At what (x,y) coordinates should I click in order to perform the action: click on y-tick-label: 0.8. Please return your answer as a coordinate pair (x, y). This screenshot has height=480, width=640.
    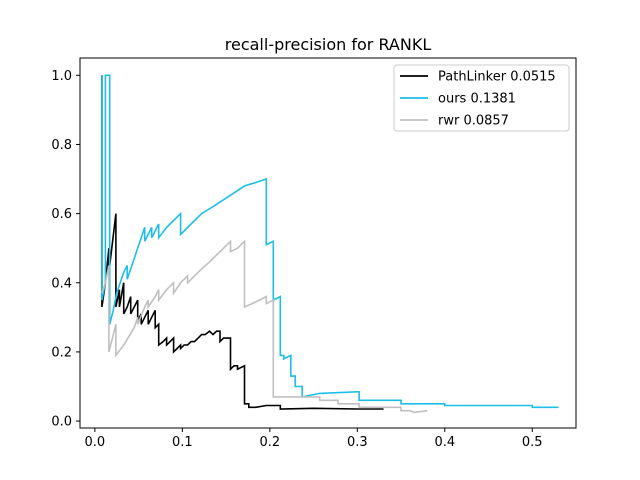
    Looking at the image, I should click on (61, 145).